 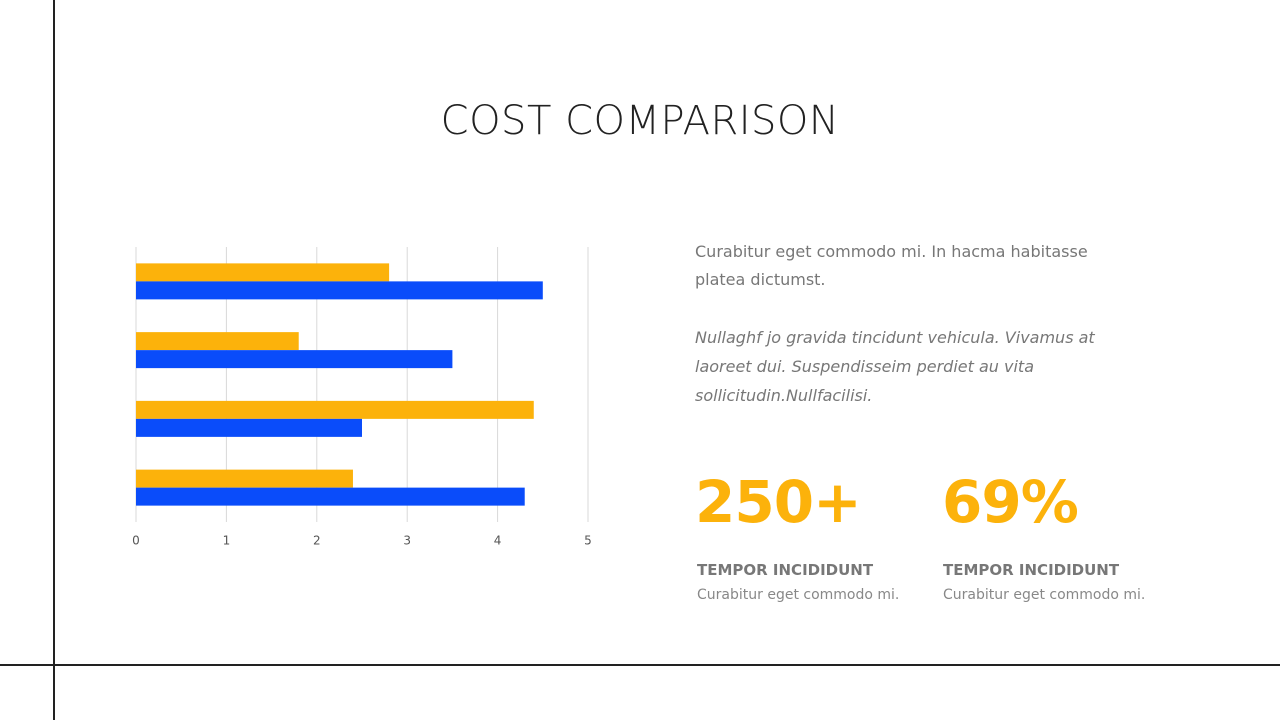 I want to click on quote-line: sollicitudin.Nullfacilisi., so click(x=784, y=395).